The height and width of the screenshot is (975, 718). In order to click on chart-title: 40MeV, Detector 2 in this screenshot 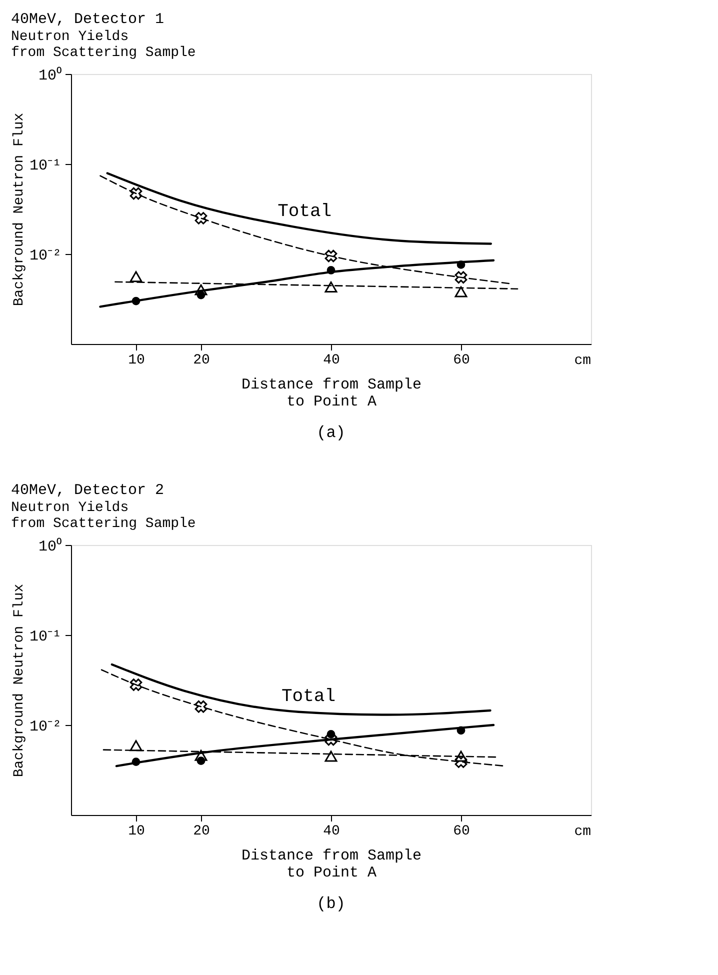, I will do `click(87, 490)`.